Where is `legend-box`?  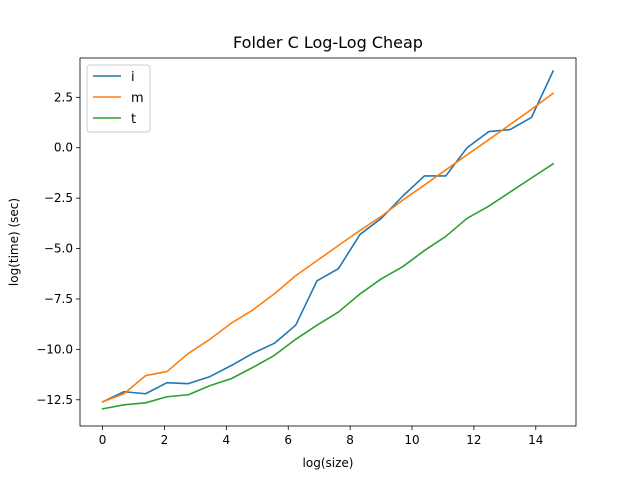 legend-box is located at coordinates (118, 98).